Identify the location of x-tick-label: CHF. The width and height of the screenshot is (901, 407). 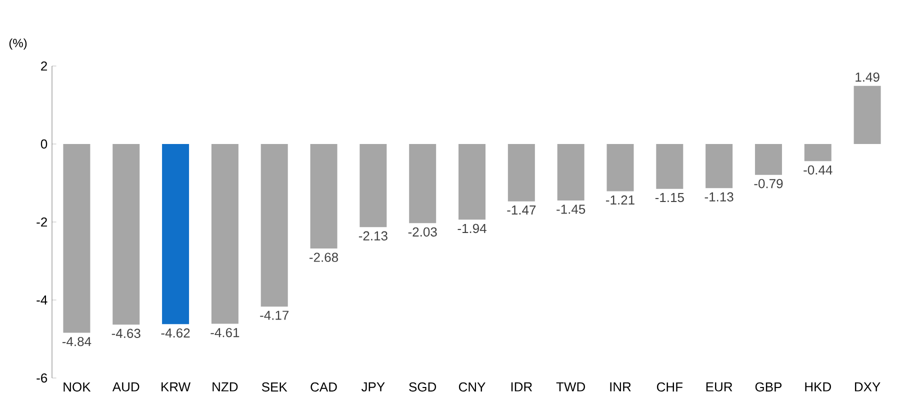
(669, 387).